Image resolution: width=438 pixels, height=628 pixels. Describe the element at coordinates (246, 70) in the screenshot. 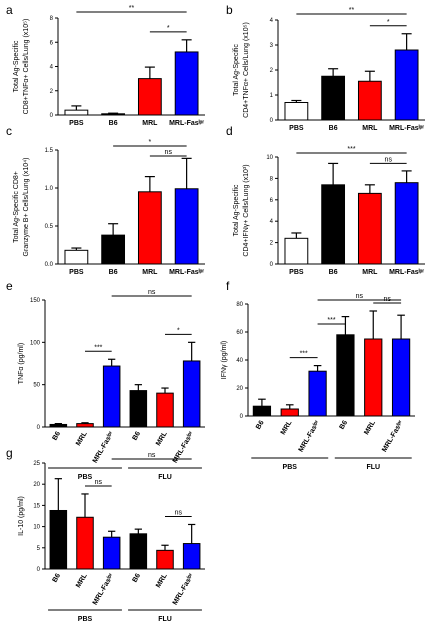

I see `y-axis-label: CD4+TNFα+ Cells/Lung (x10⁵)` at that location.